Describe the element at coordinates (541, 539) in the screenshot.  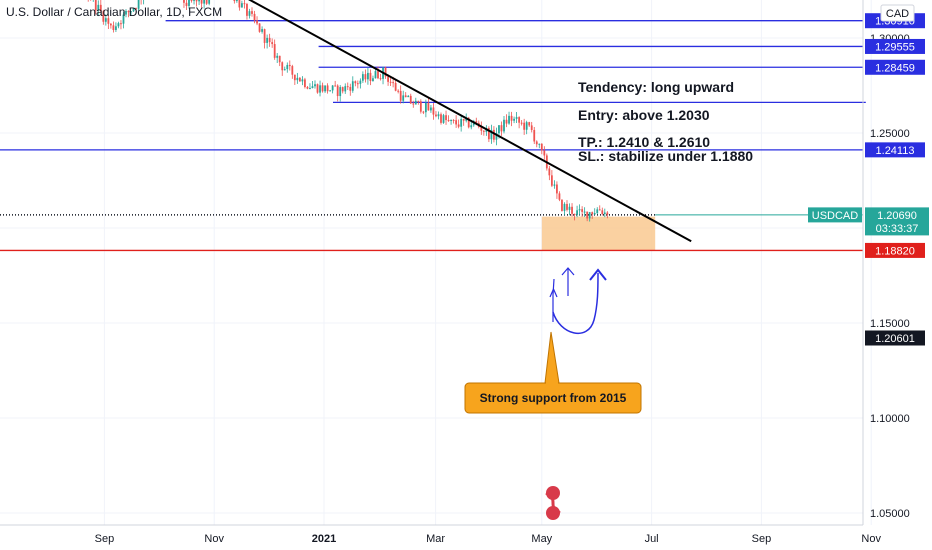
I see `x-tick-label: May` at that location.